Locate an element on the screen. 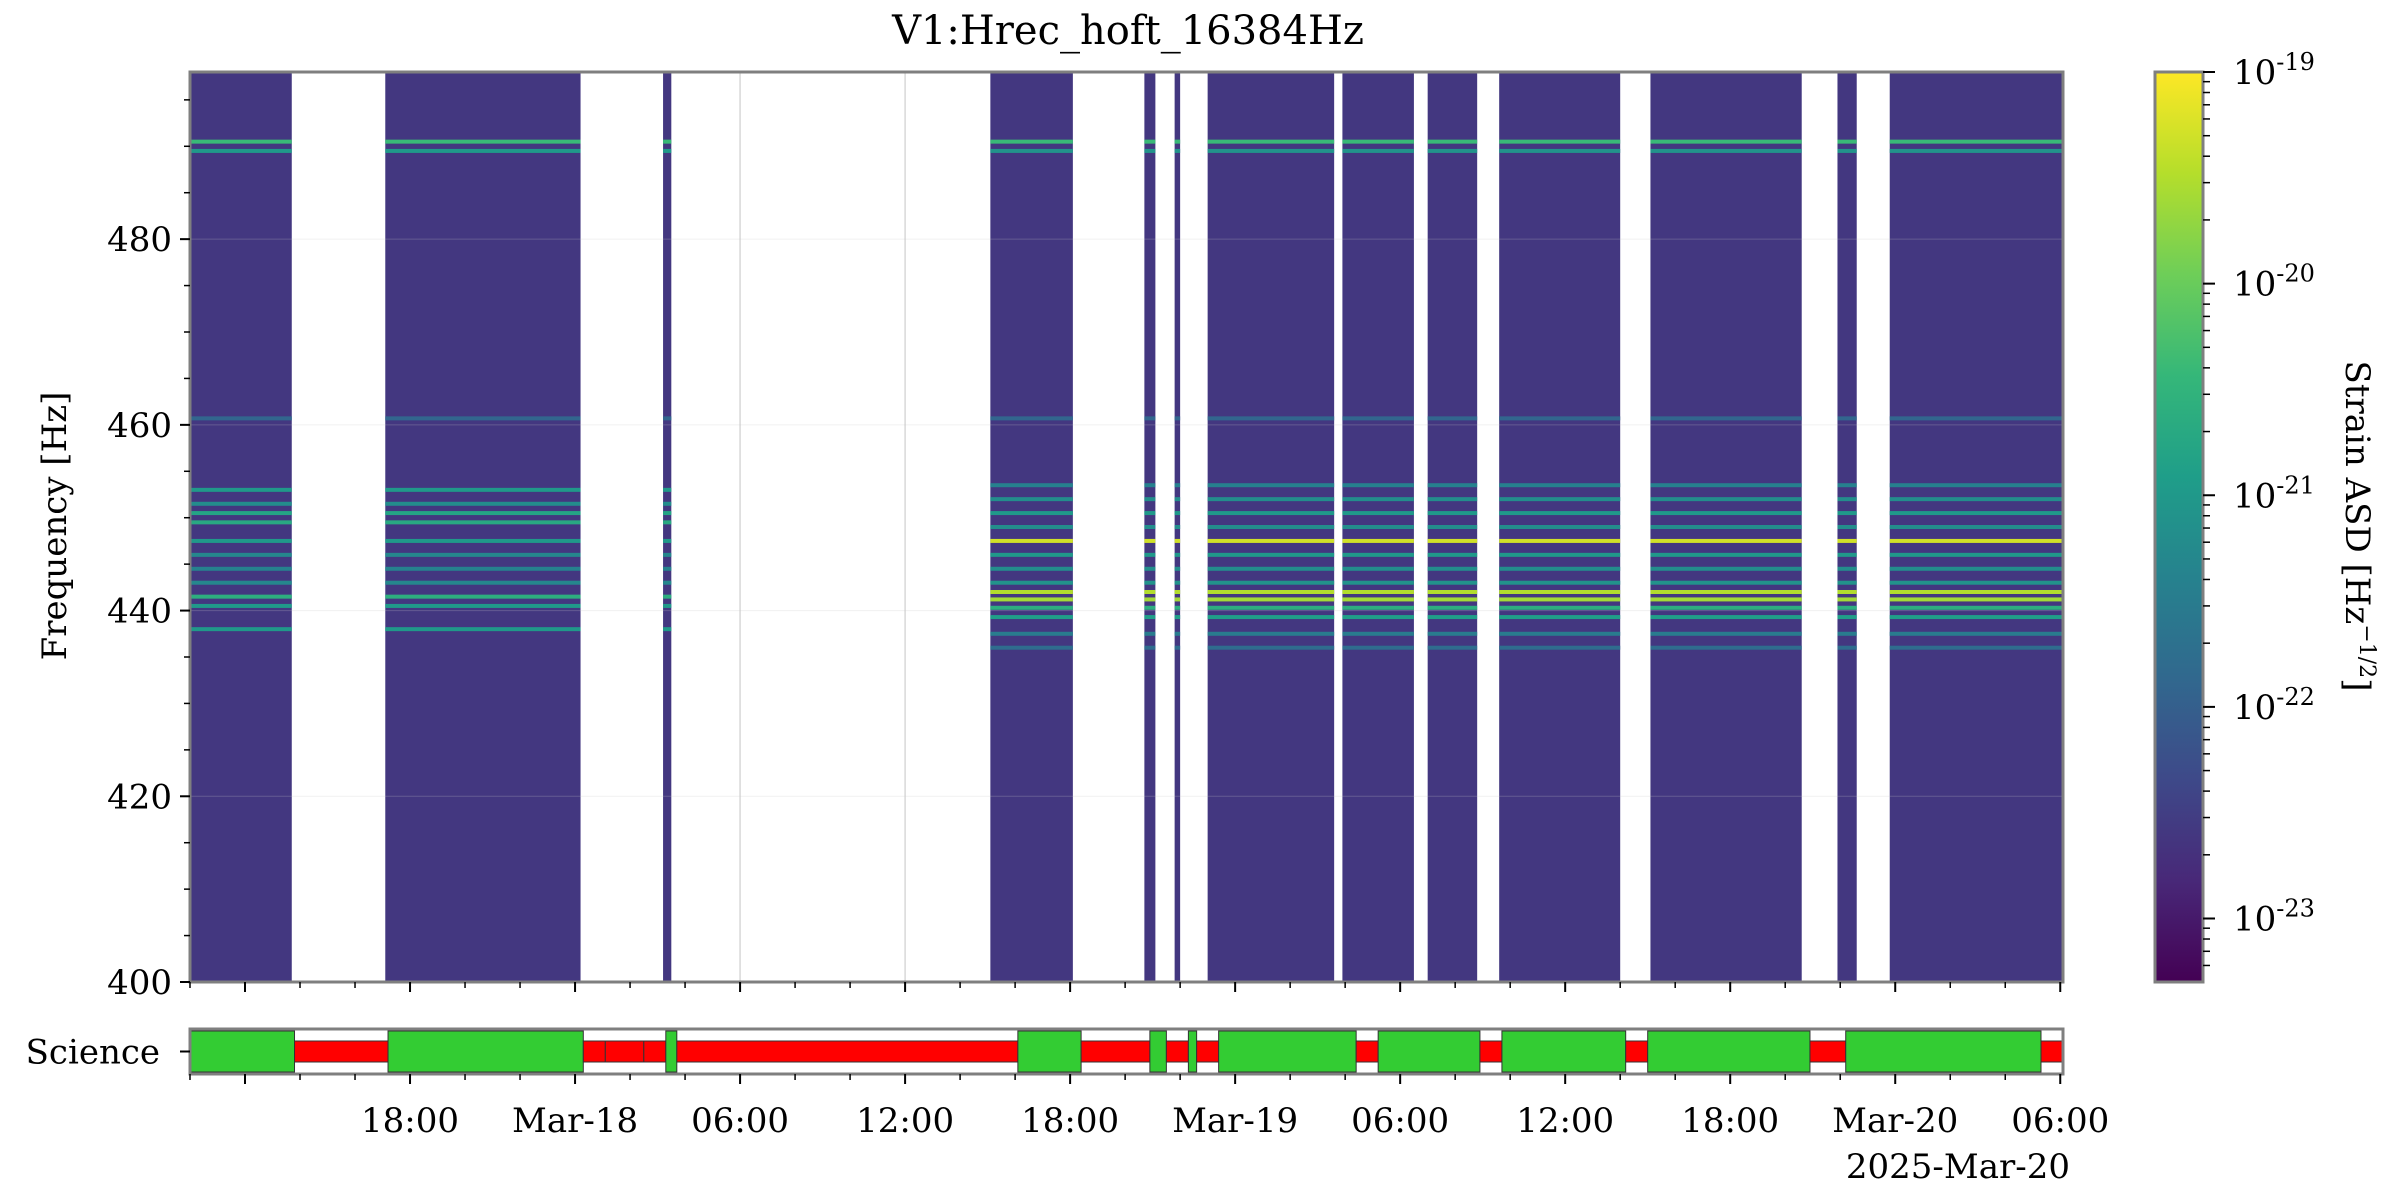 The image size is (2400, 1200). data-segment is located at coordinates (241, 527).